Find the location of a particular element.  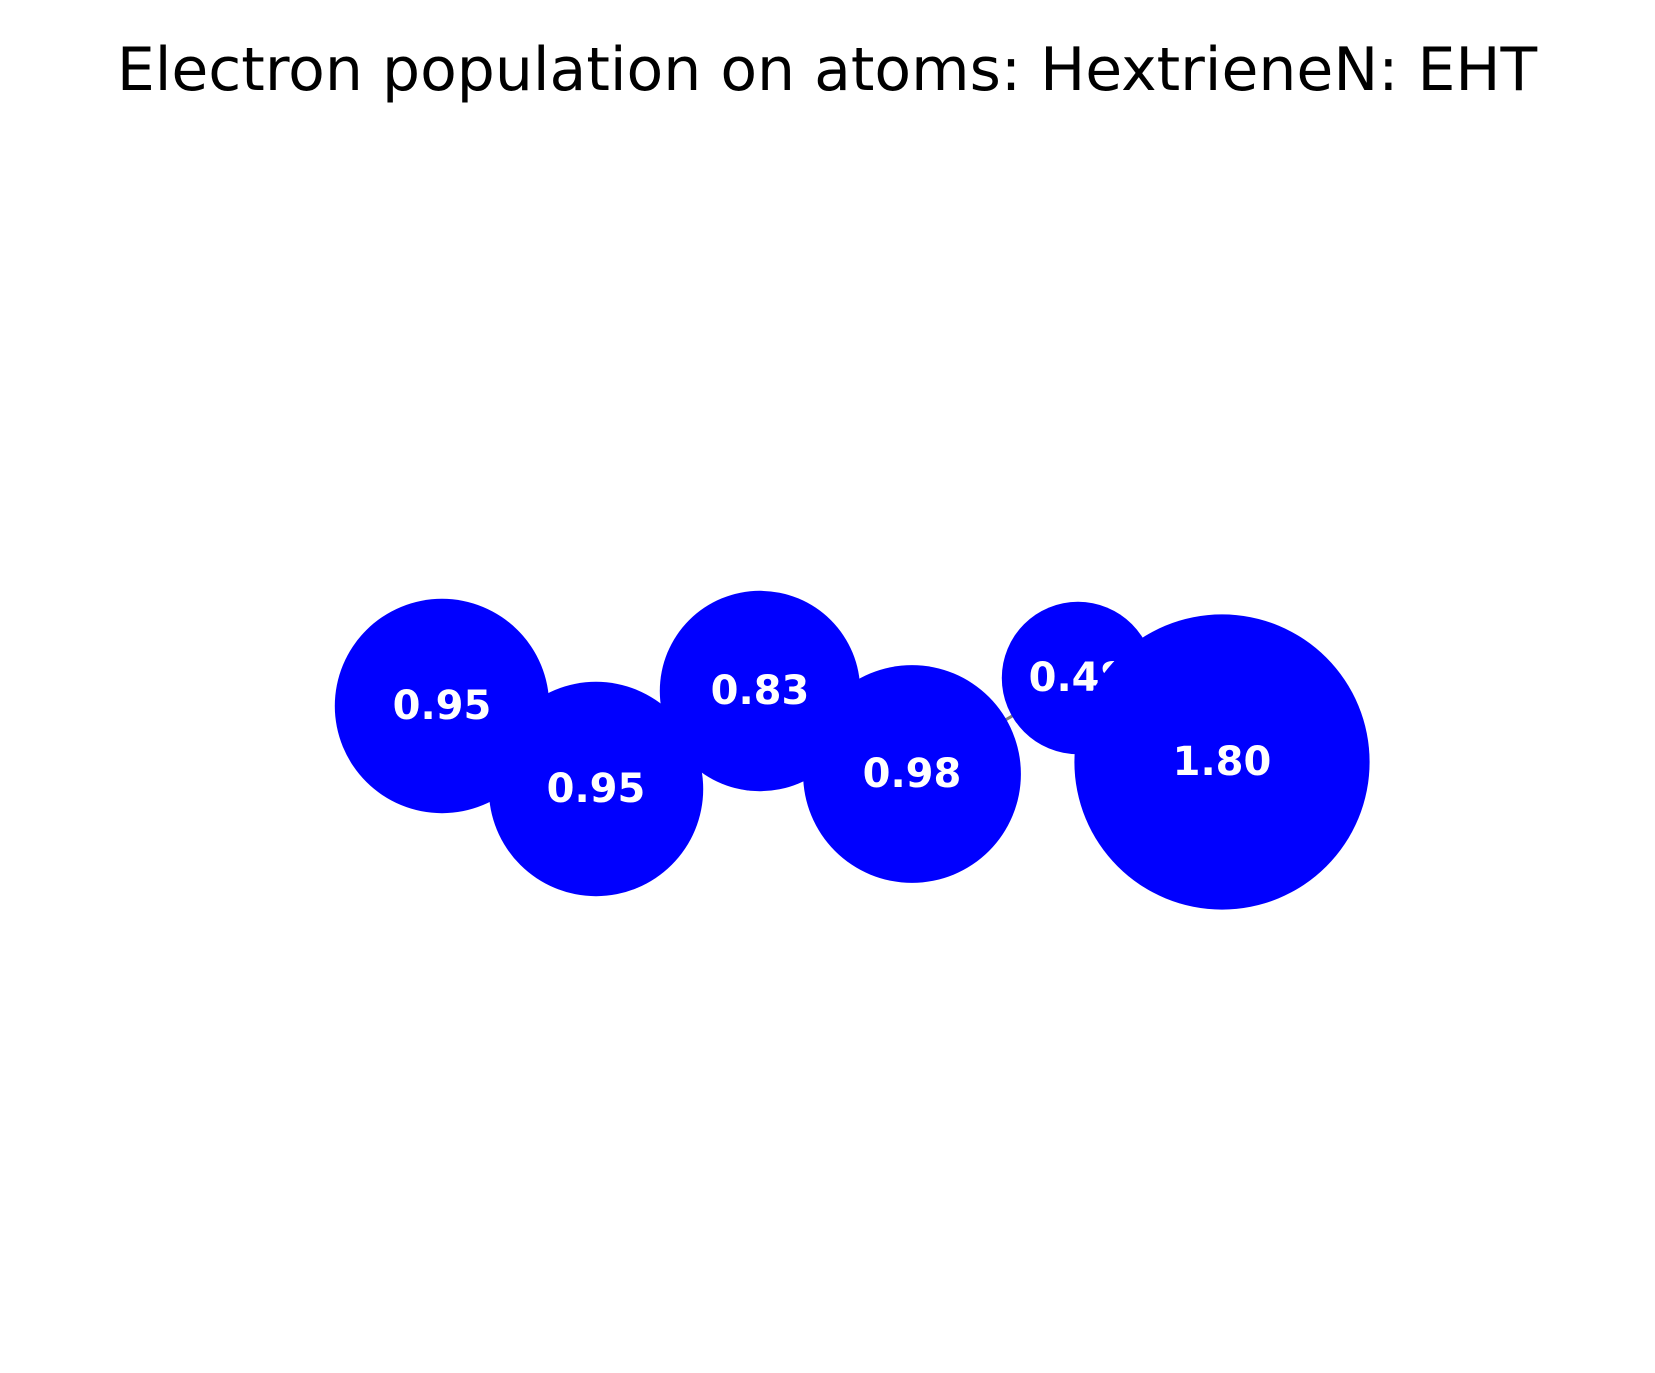

atom-population-label-1: 0.95 is located at coordinates (442, 706).